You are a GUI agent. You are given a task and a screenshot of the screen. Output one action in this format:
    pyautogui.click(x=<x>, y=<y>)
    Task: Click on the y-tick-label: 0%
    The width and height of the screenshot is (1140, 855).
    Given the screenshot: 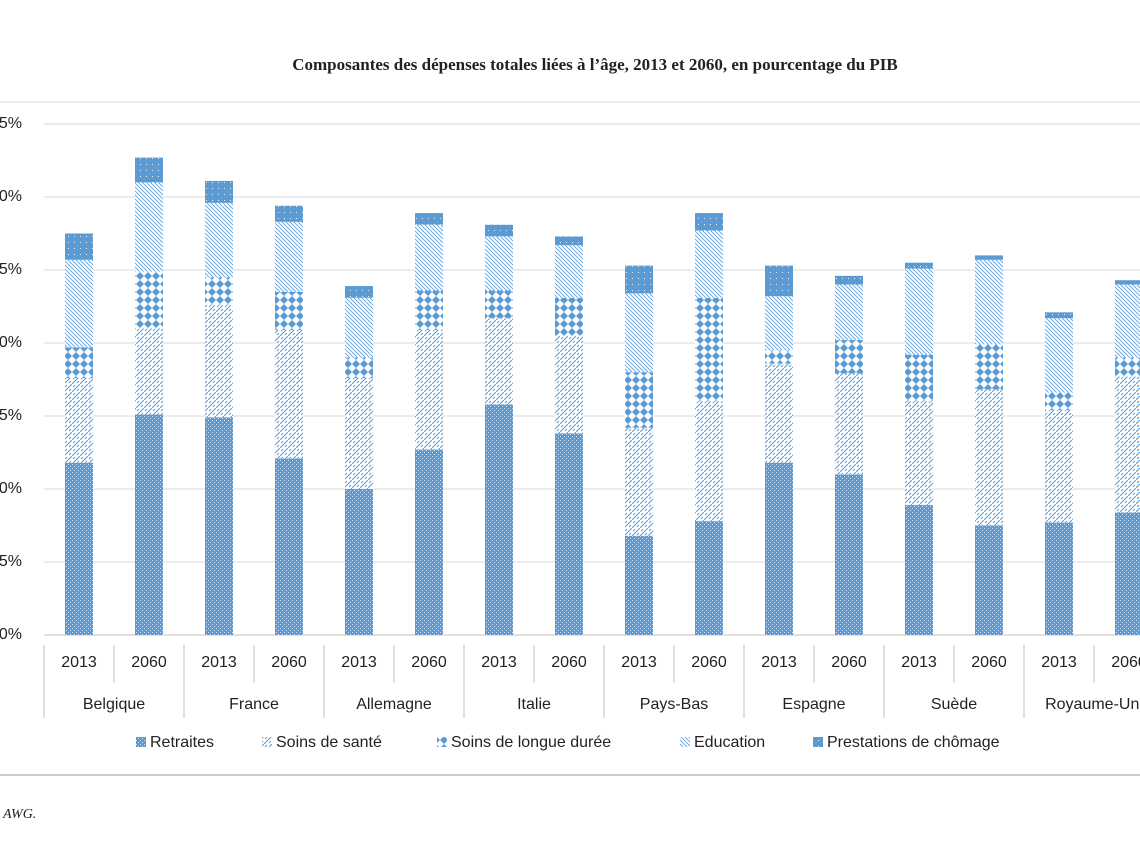 What is the action you would take?
    pyautogui.click(x=11, y=634)
    